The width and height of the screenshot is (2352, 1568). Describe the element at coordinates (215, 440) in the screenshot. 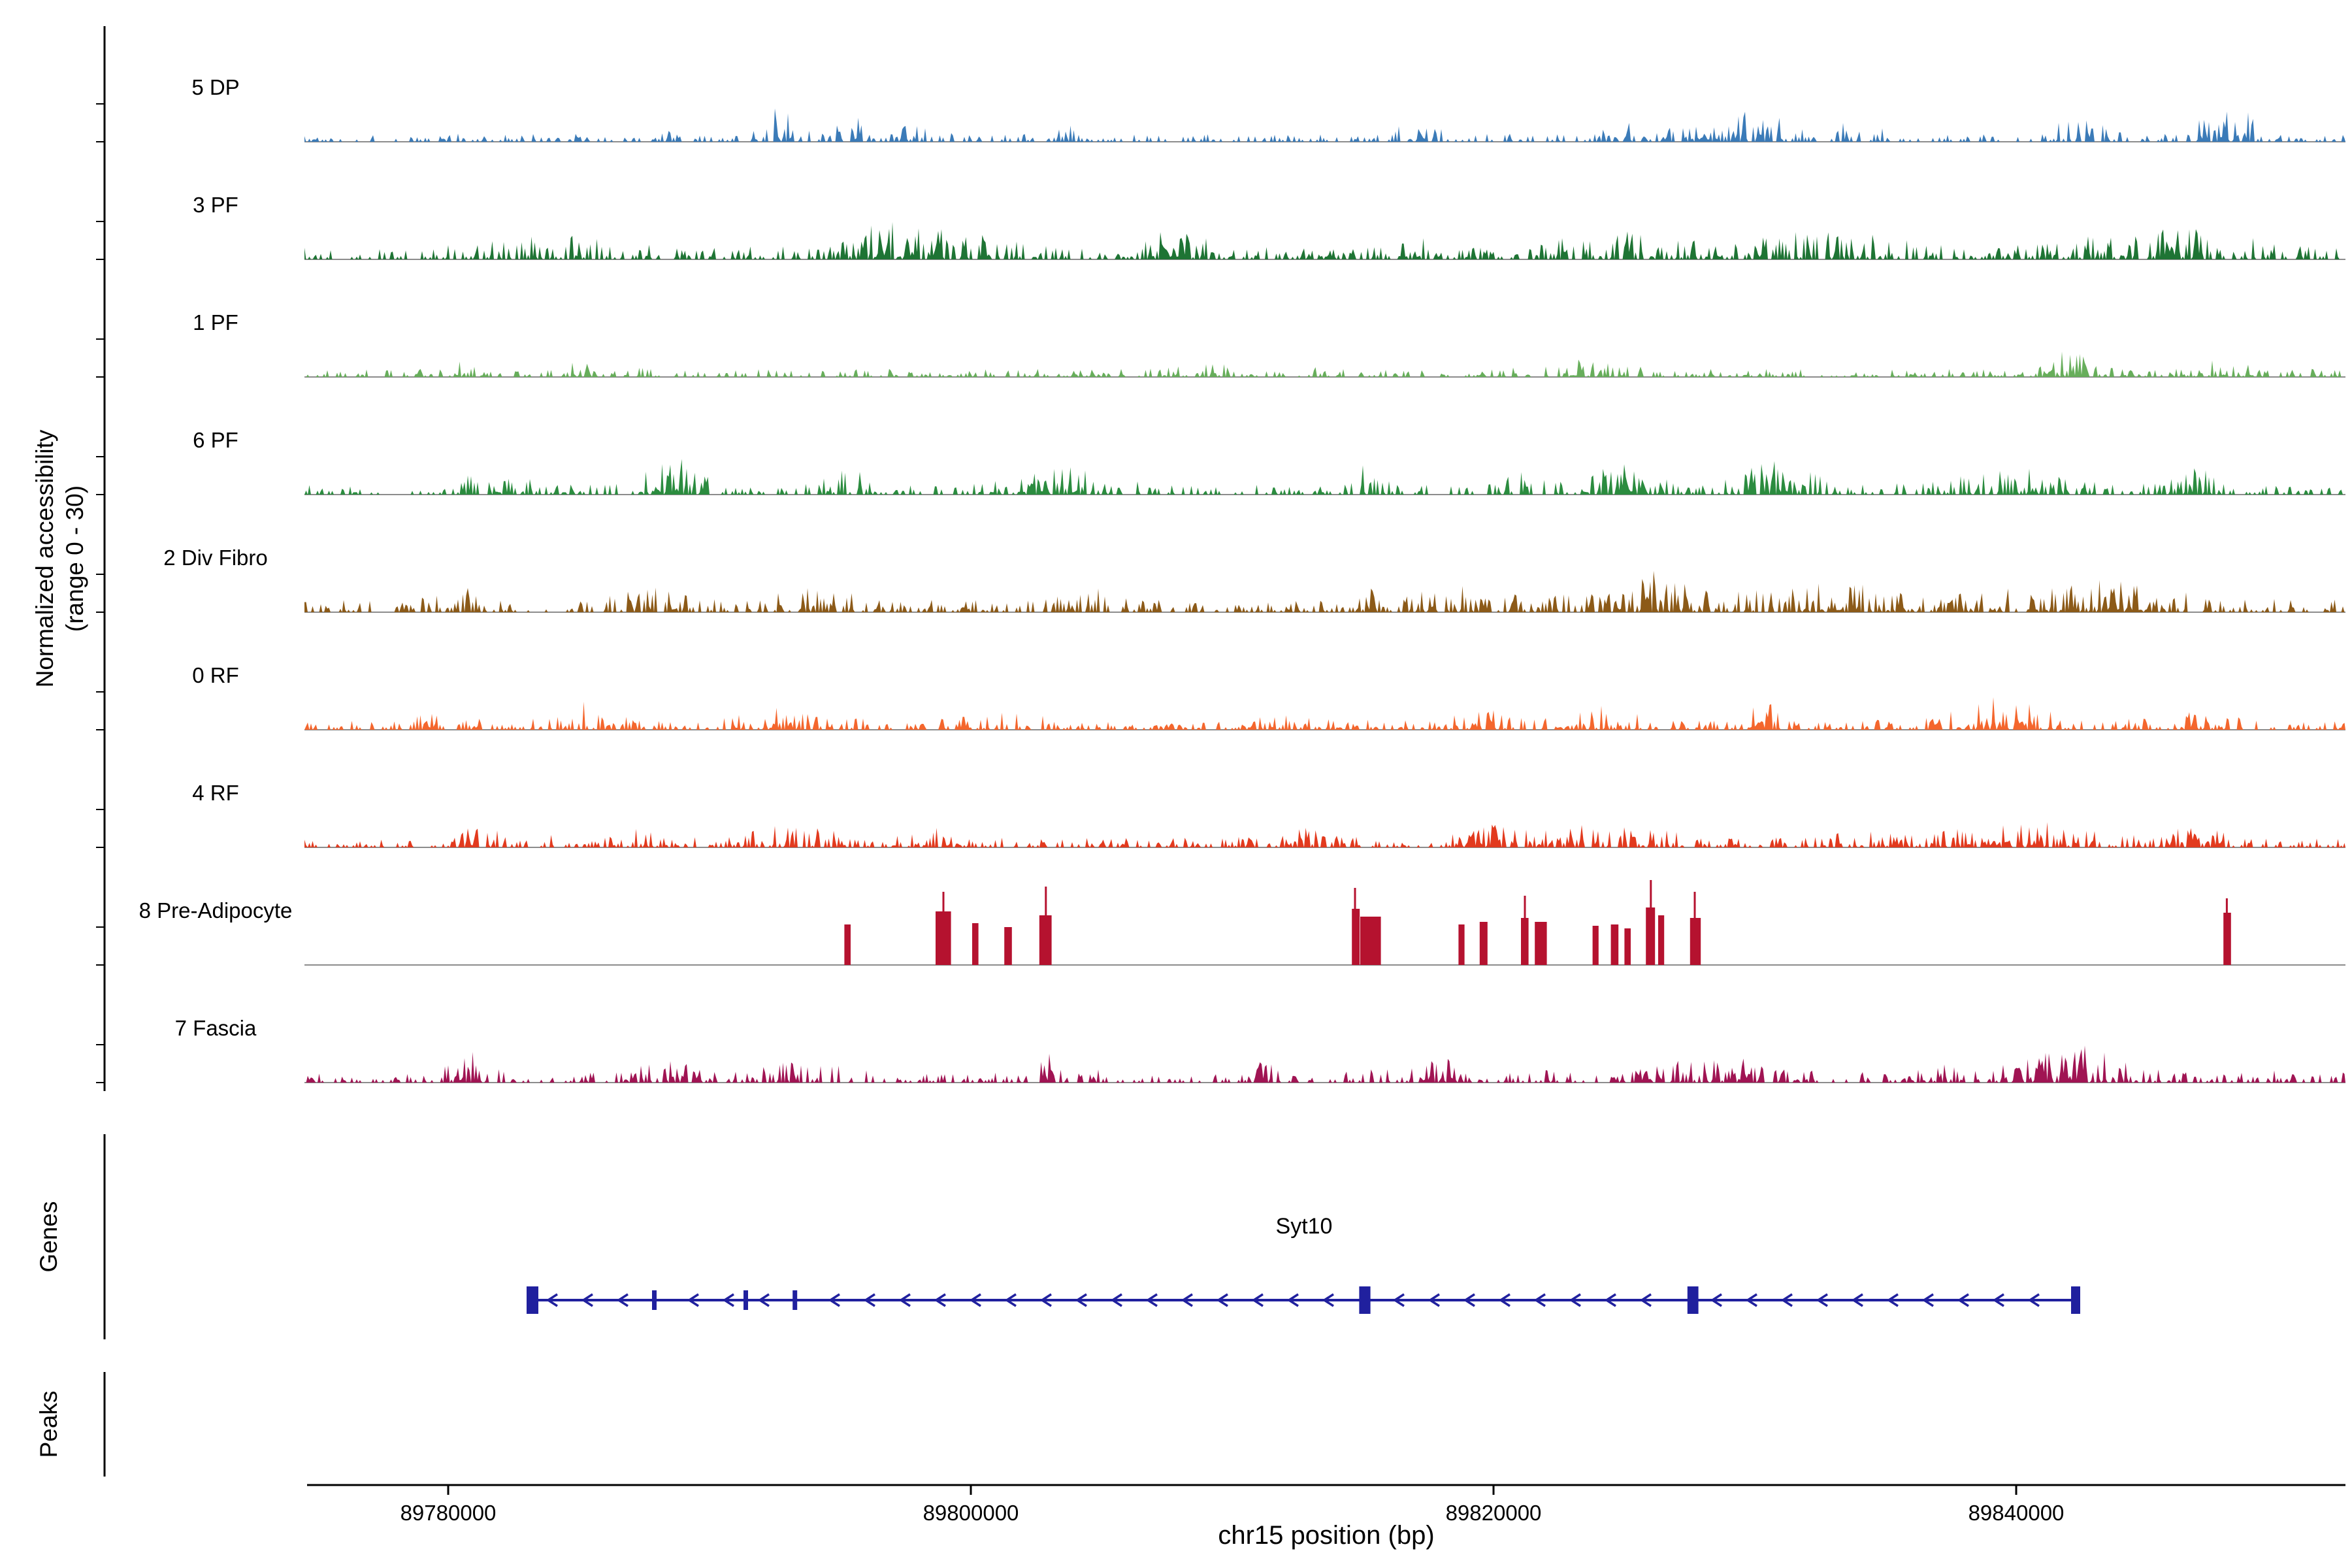

I see `track-label-6-pf: 6 PF` at that location.